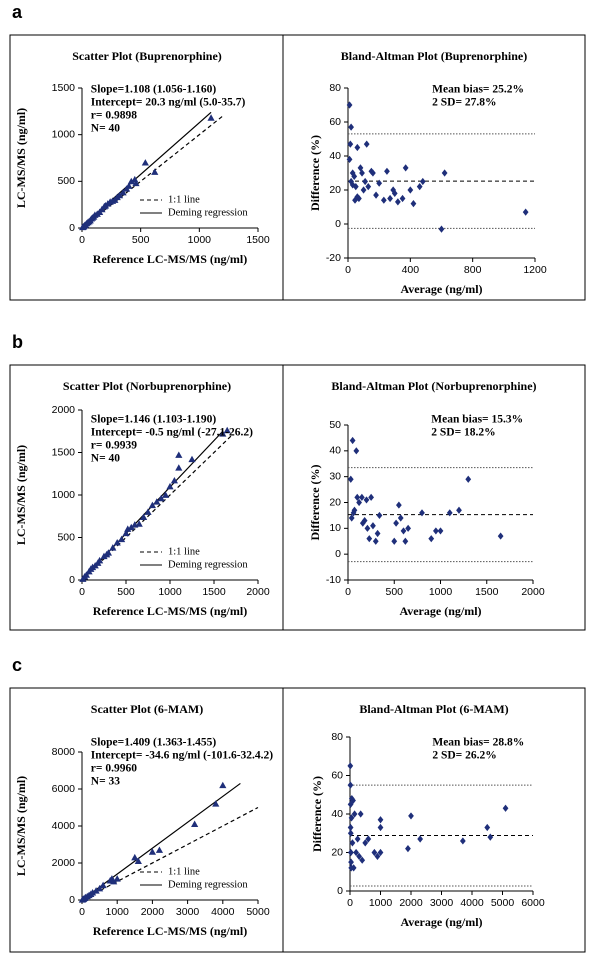 The image size is (594, 965). Describe the element at coordinates (411, 903) in the screenshot. I see `x-tick-label: 2000` at that location.